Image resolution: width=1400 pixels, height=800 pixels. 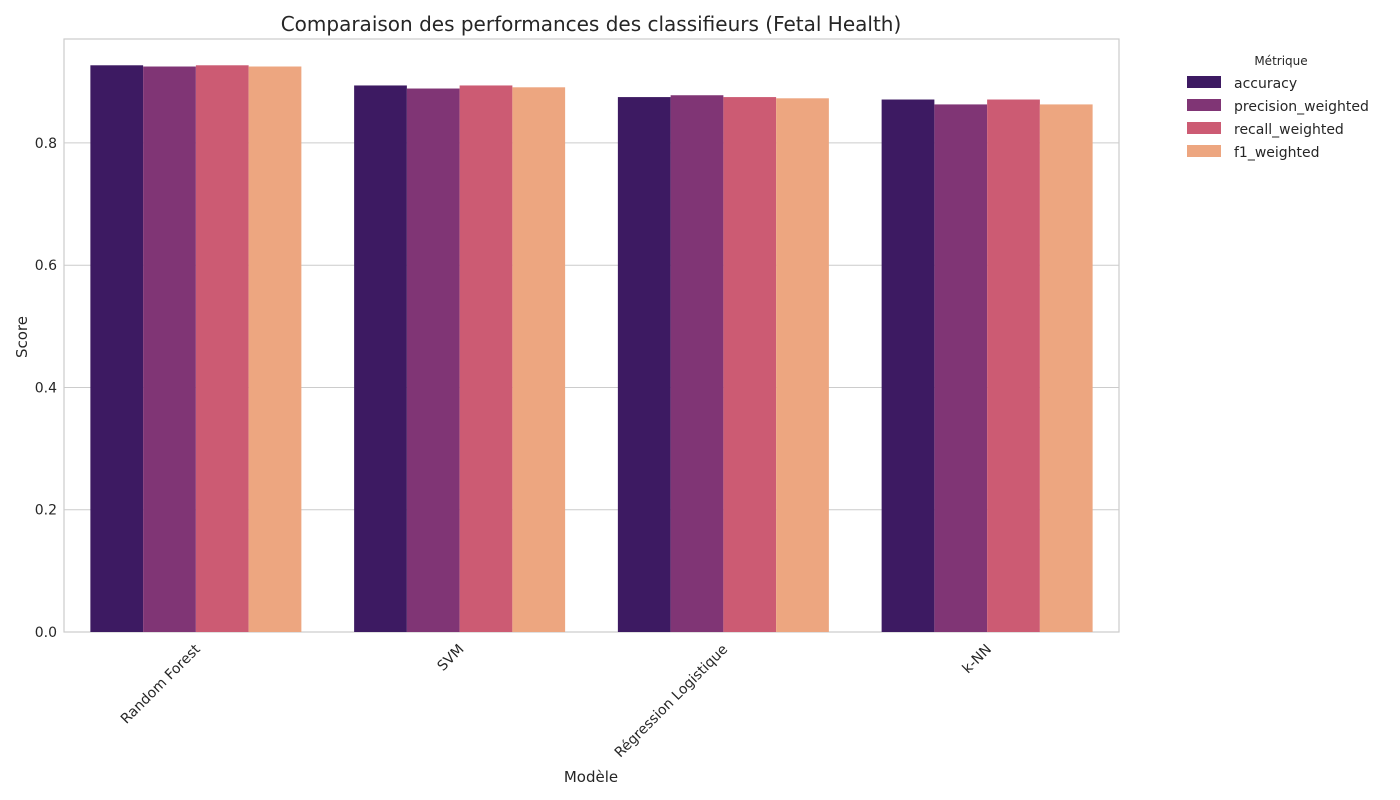 What do you see at coordinates (977, 659) in the screenshot?
I see `x-tick-label: k-NN` at bounding box center [977, 659].